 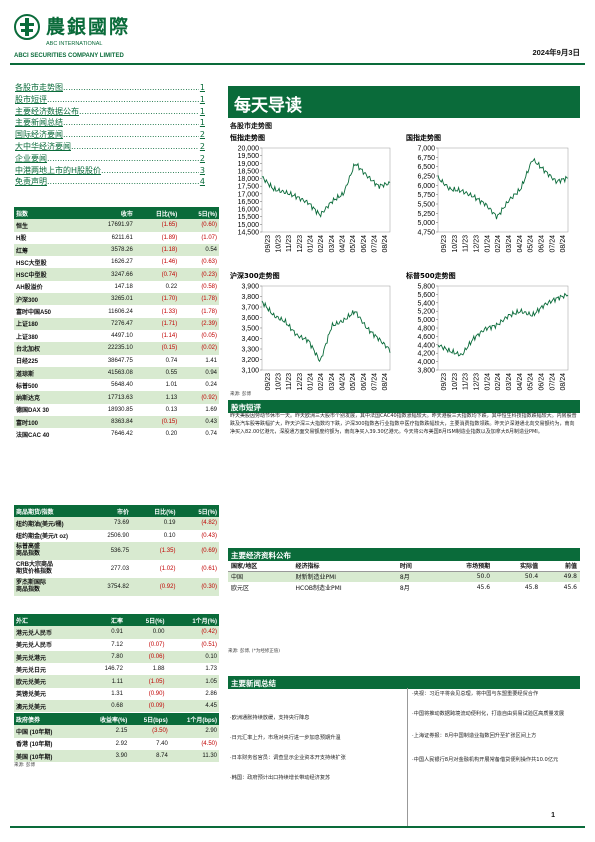 What do you see at coordinates (107, 719) in the screenshot?
I see `column-header: 收益率(%)` at bounding box center [107, 719].